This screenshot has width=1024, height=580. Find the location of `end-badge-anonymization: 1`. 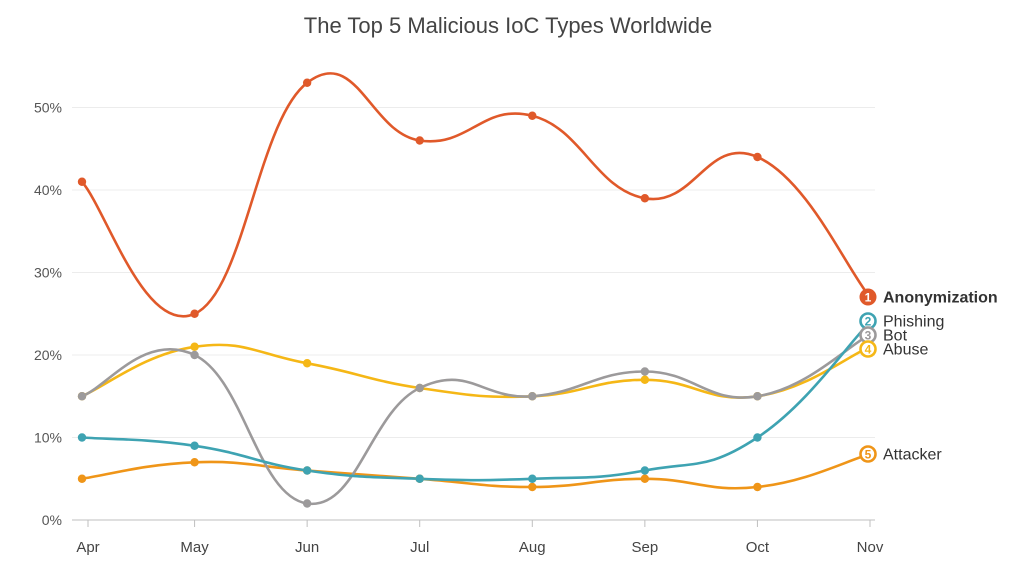

end-badge-anonymization: 1 is located at coordinates (868, 297).